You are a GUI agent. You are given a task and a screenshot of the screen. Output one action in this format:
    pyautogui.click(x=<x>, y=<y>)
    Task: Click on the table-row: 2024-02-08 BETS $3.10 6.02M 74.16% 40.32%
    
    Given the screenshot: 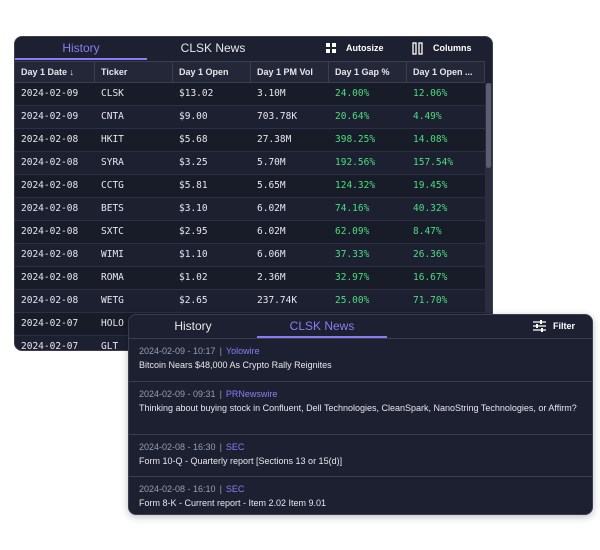 What is the action you would take?
    pyautogui.click(x=250, y=209)
    